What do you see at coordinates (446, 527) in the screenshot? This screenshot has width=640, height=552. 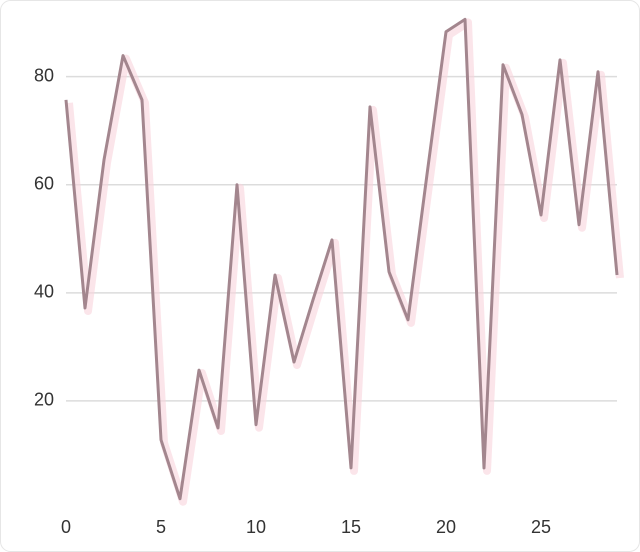 I see `x-tick-label: 20` at bounding box center [446, 527].